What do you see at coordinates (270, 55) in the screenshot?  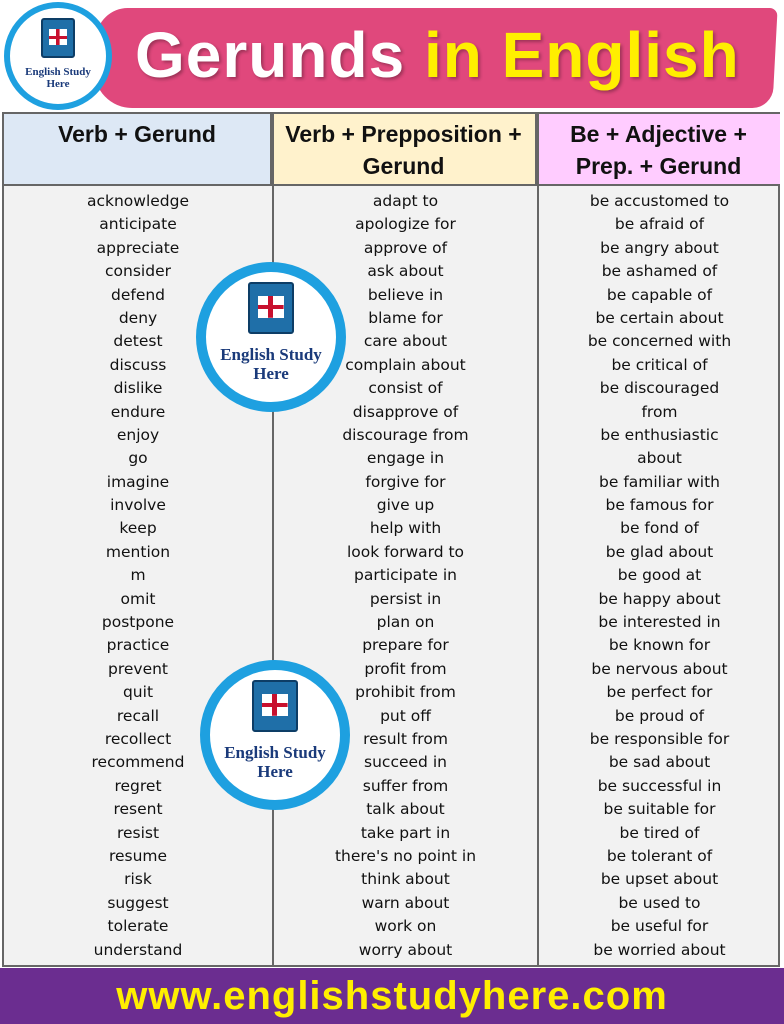 I see `title-main: Gerunds` at bounding box center [270, 55].